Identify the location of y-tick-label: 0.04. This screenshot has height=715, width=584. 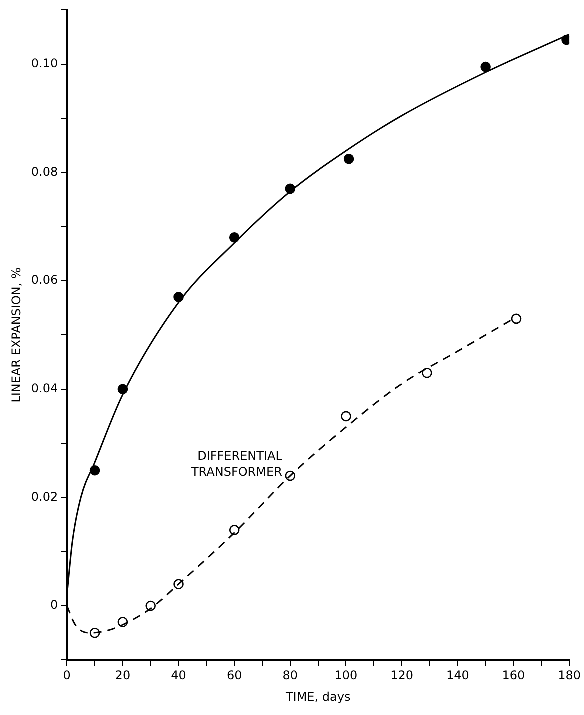
(44, 388).